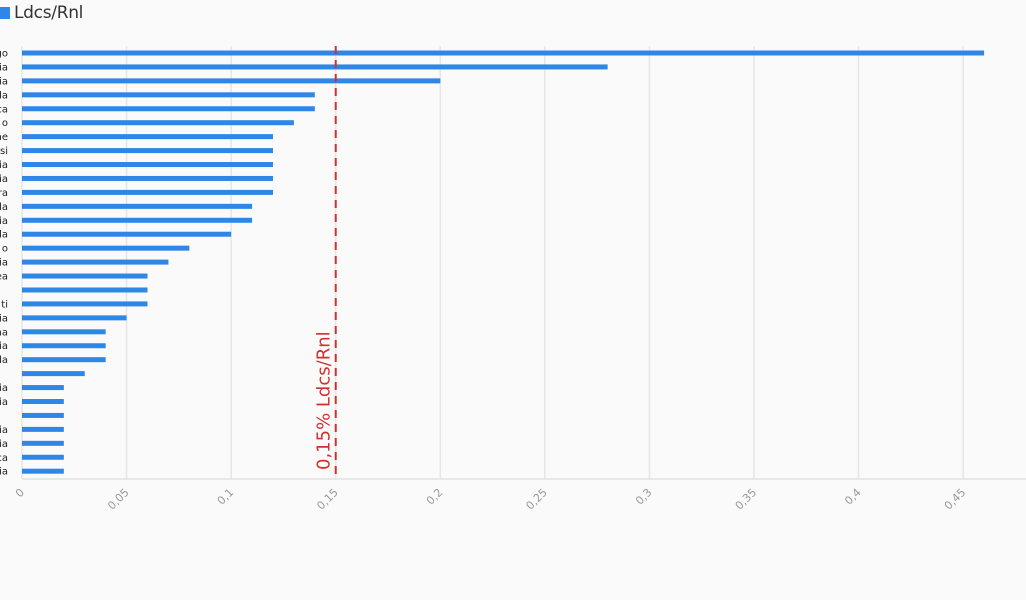 This screenshot has height=600, width=1026. I want to click on x-tick-label: 0,4, so click(853, 497).